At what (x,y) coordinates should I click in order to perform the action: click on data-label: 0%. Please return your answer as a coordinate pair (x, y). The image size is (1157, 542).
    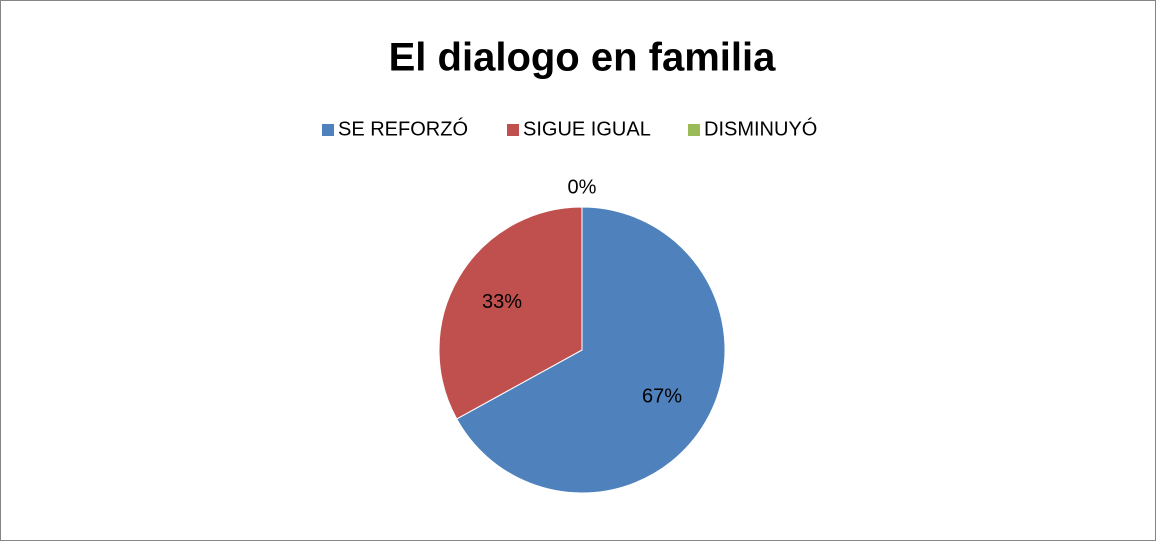
    Looking at the image, I should click on (582, 188).